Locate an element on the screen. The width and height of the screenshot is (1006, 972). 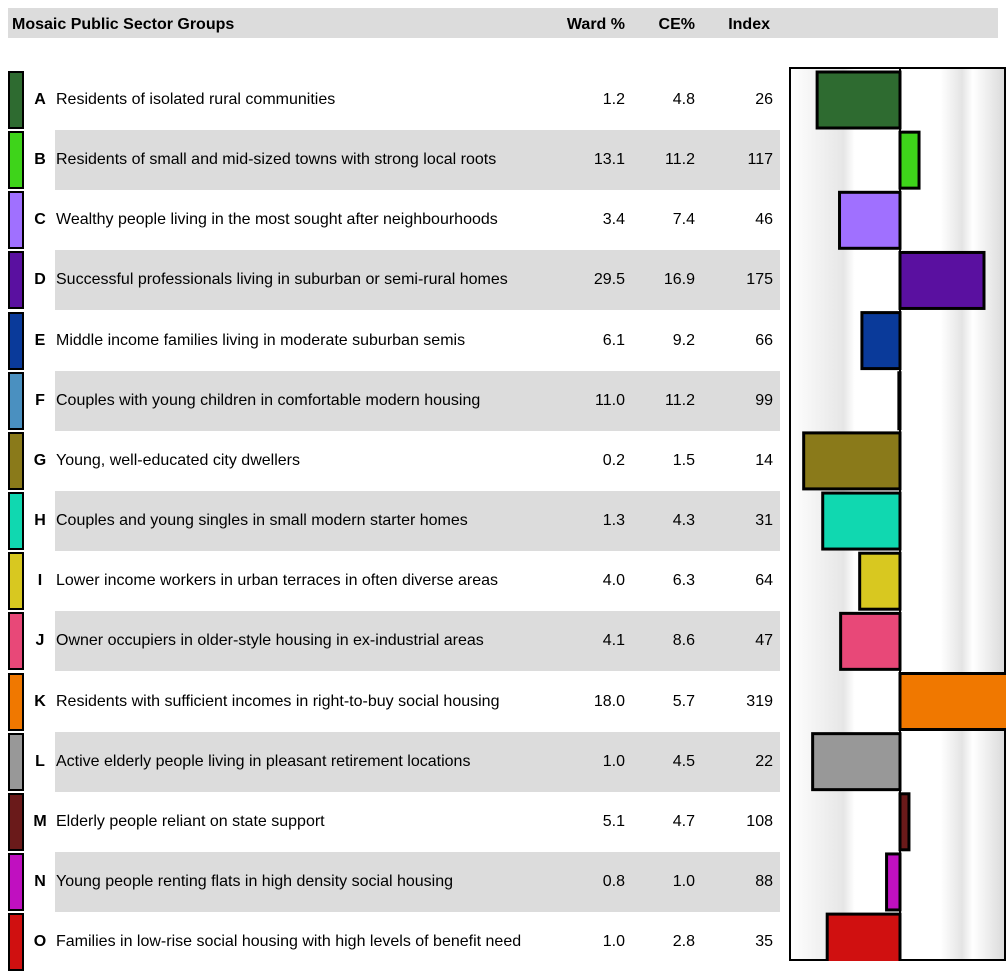
index-value: 117 is located at coordinates (760, 160).